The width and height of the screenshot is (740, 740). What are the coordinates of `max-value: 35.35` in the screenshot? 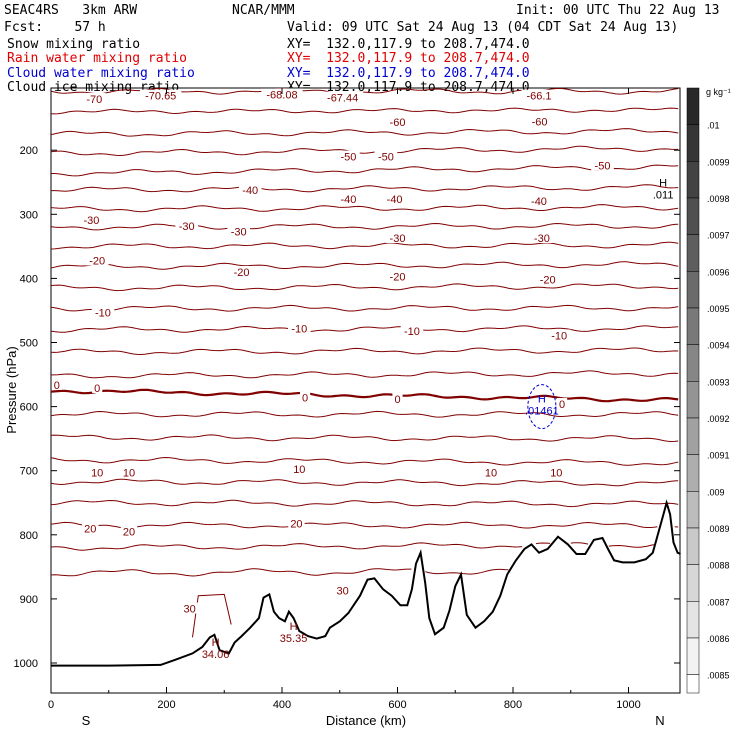 It's located at (294, 639).